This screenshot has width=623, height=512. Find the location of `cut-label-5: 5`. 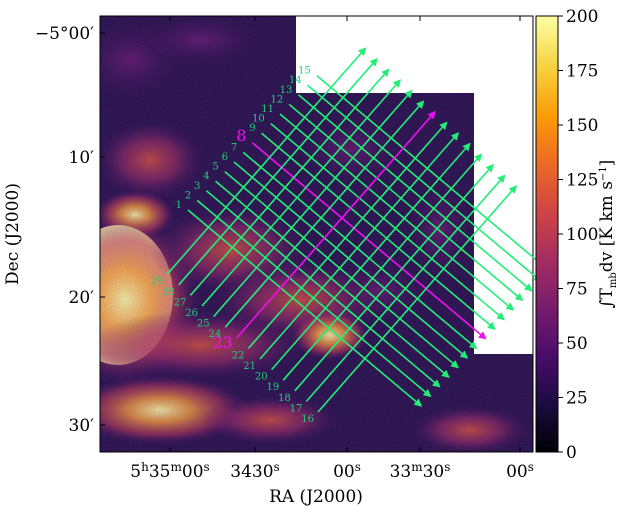

cut-label-5: 5 is located at coordinates (215, 167).